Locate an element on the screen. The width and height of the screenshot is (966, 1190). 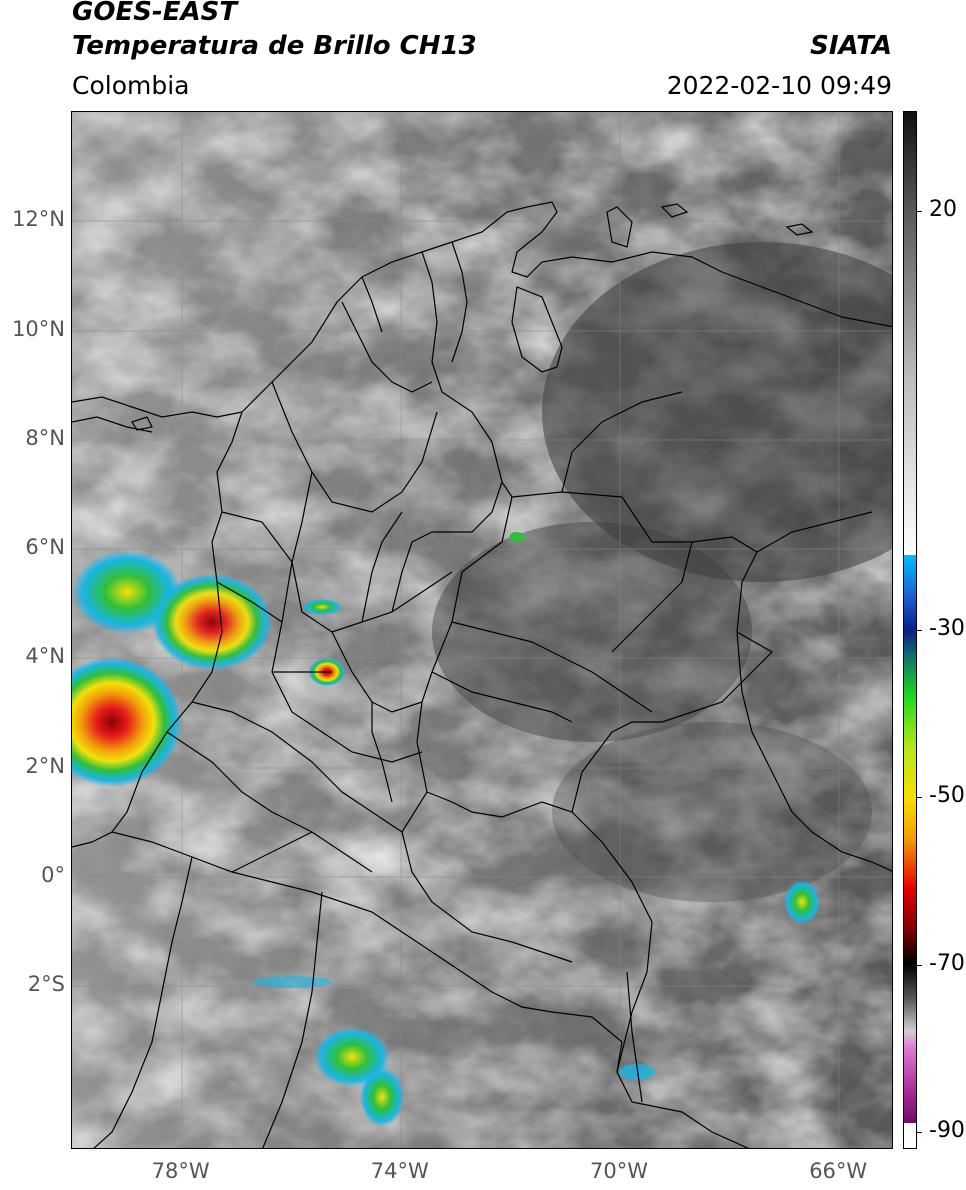
lat-tick-label: 12°N is located at coordinates (38, 219).